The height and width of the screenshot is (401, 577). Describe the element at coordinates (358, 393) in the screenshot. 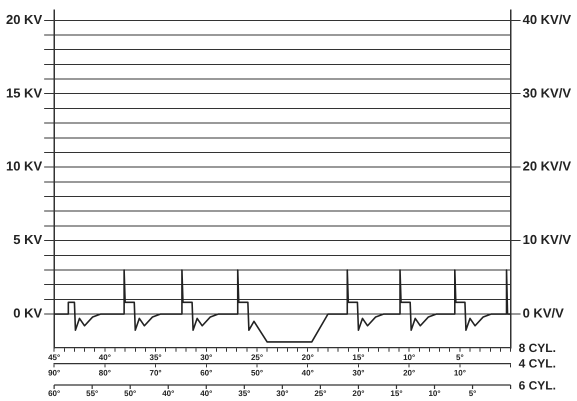

I see `text: 20°` at that location.